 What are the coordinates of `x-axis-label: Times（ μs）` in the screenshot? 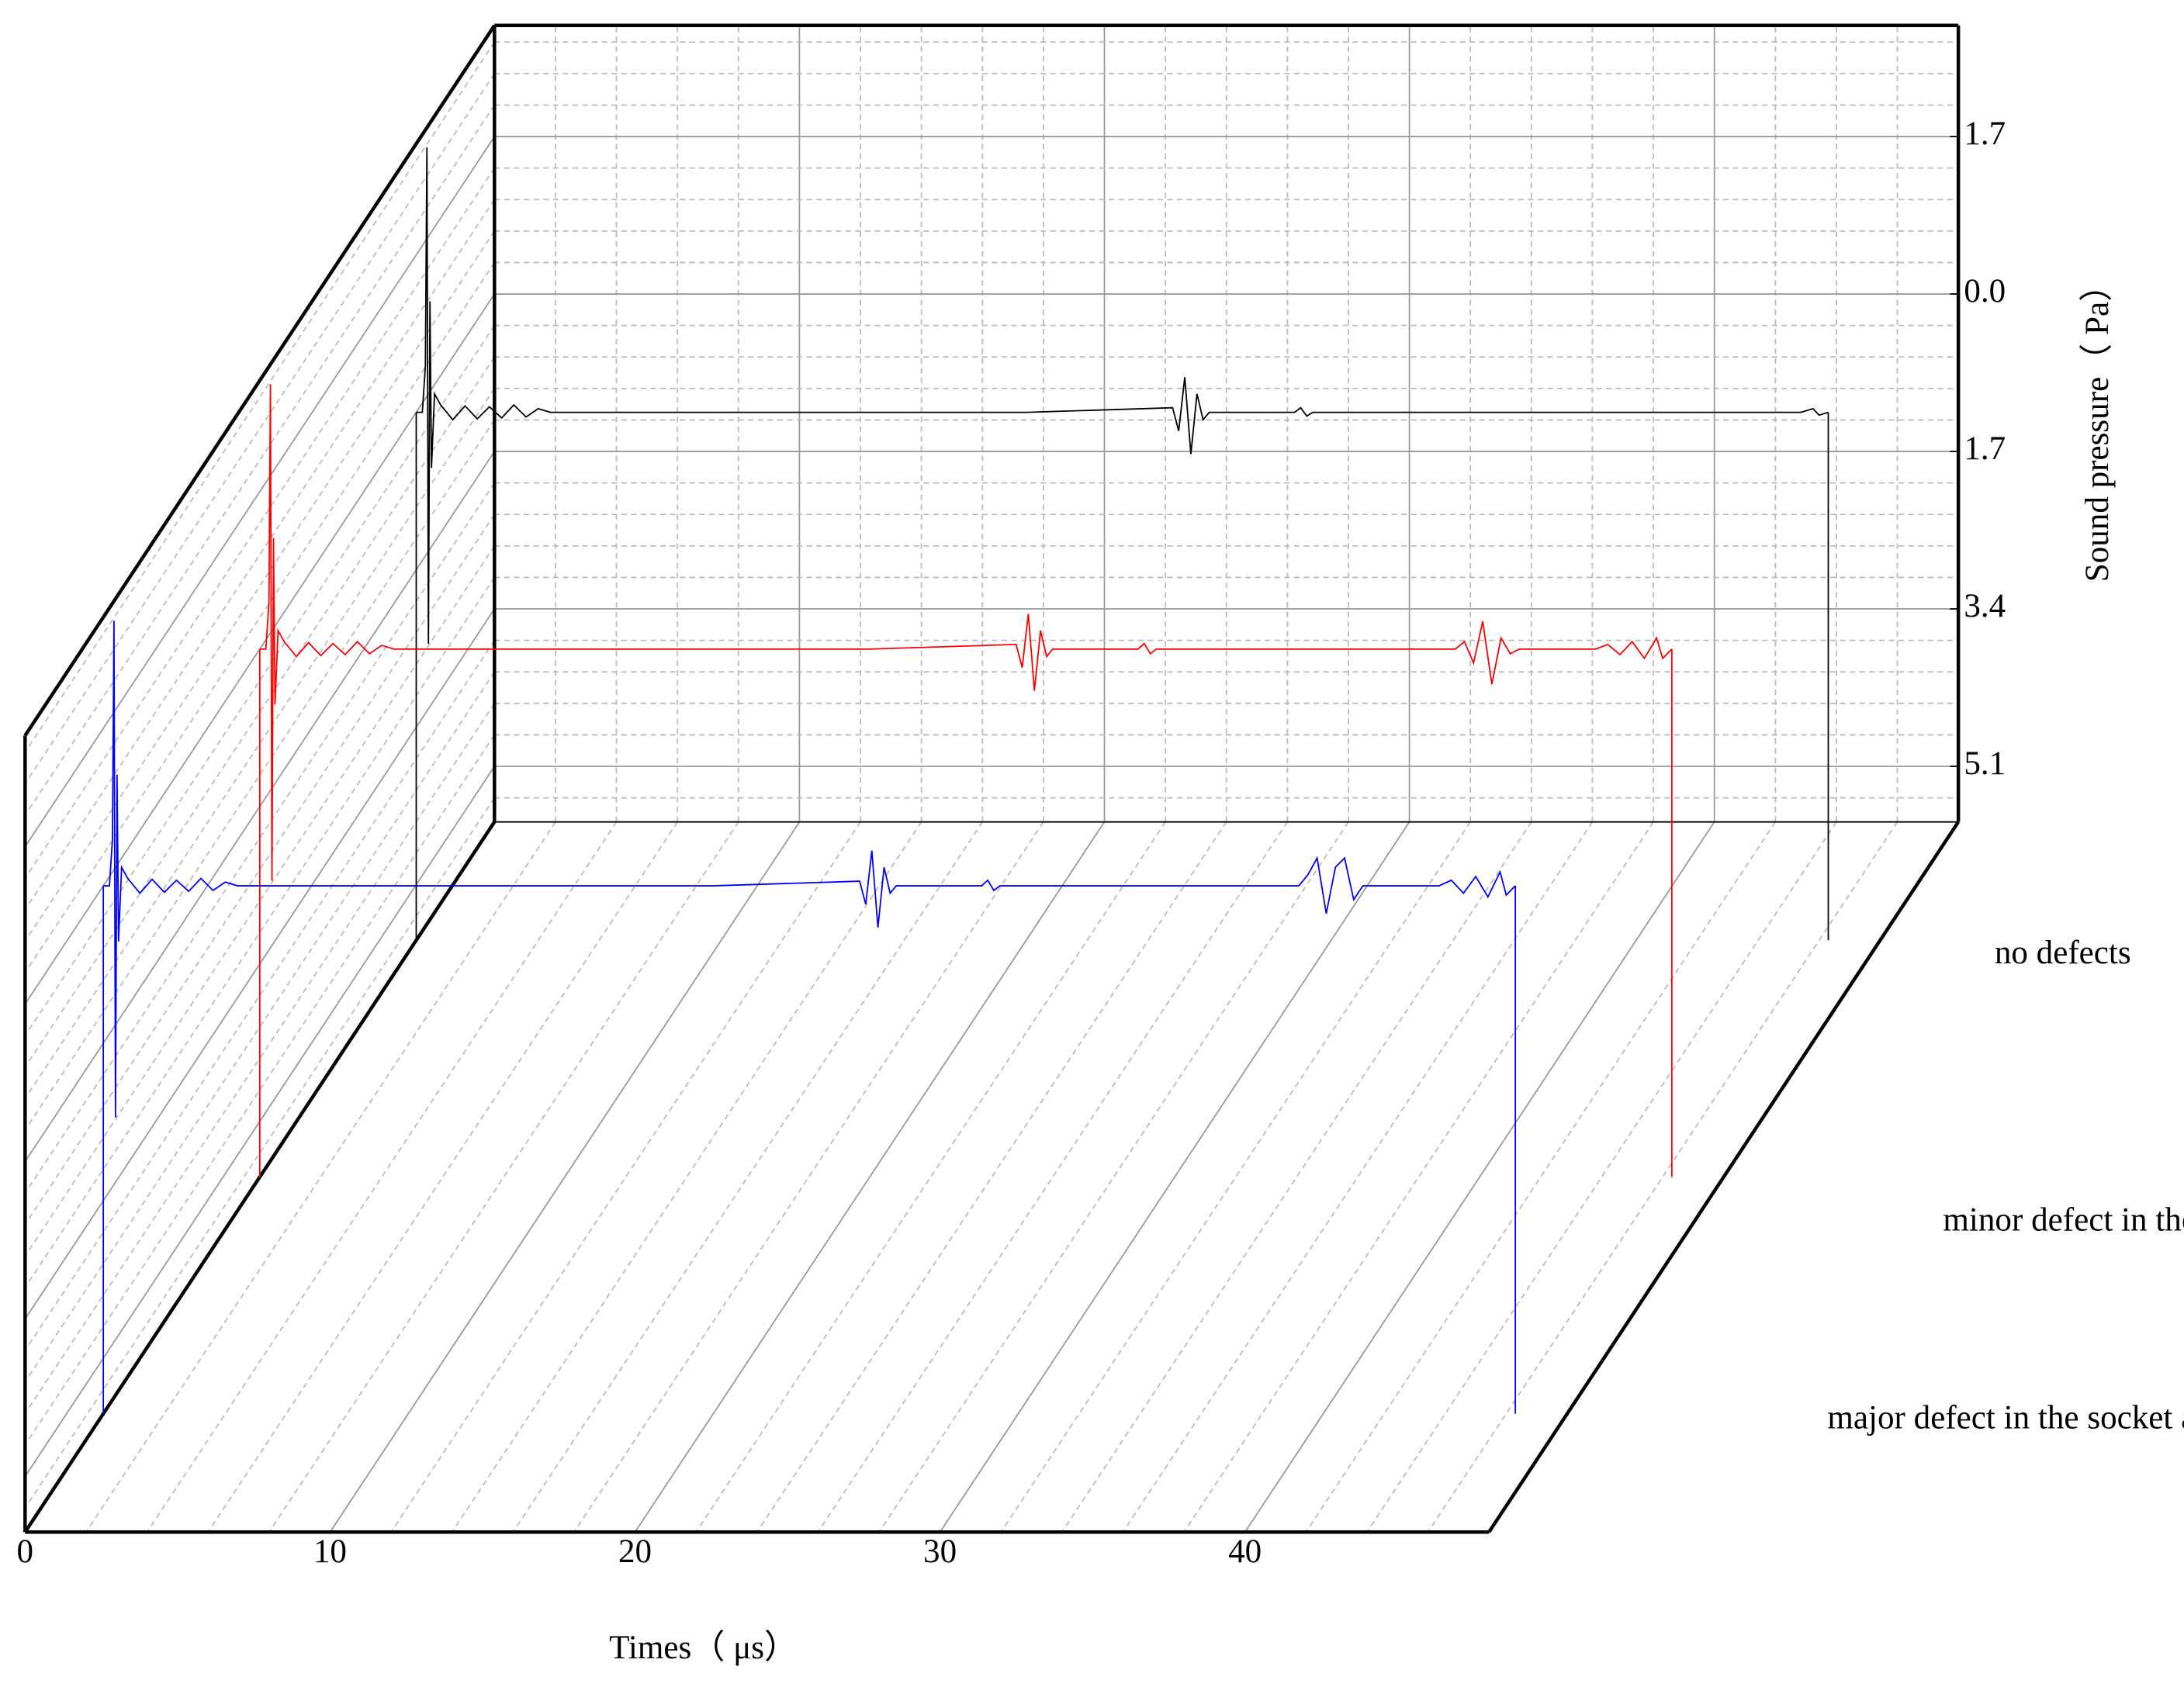 It's located at (703, 1648).